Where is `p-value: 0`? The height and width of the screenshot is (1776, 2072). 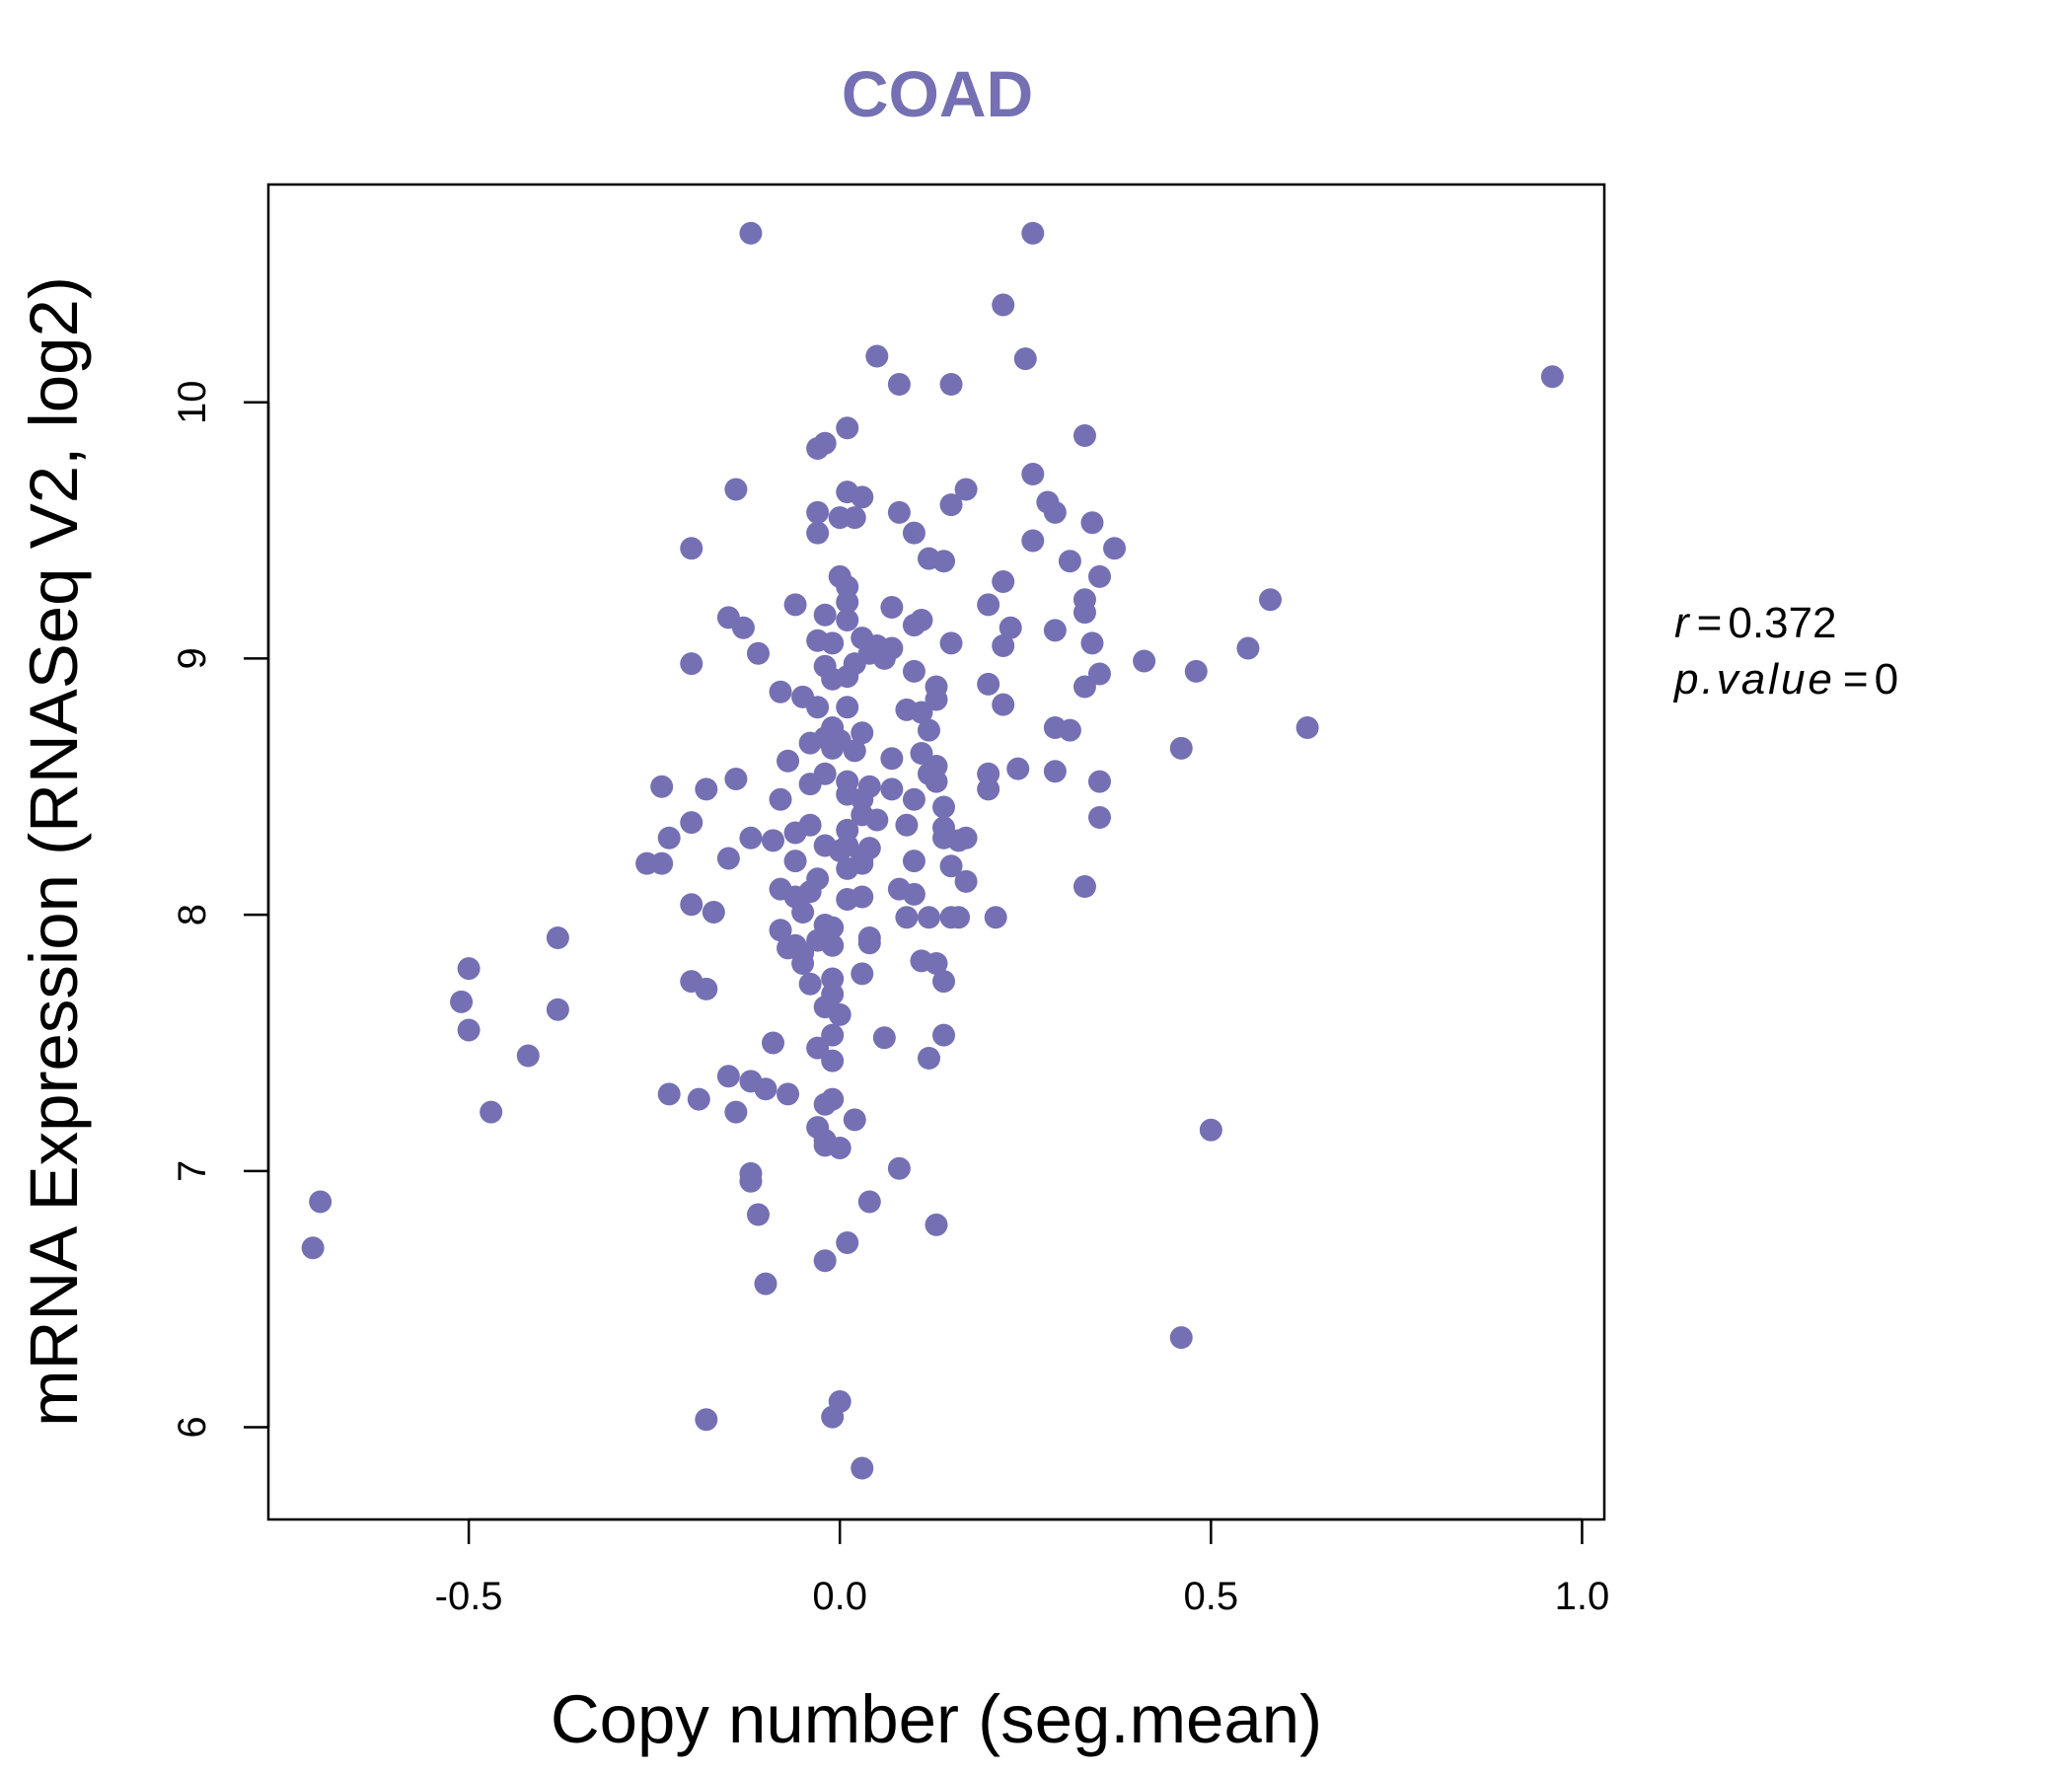
p-value: 0 is located at coordinates (1887, 679).